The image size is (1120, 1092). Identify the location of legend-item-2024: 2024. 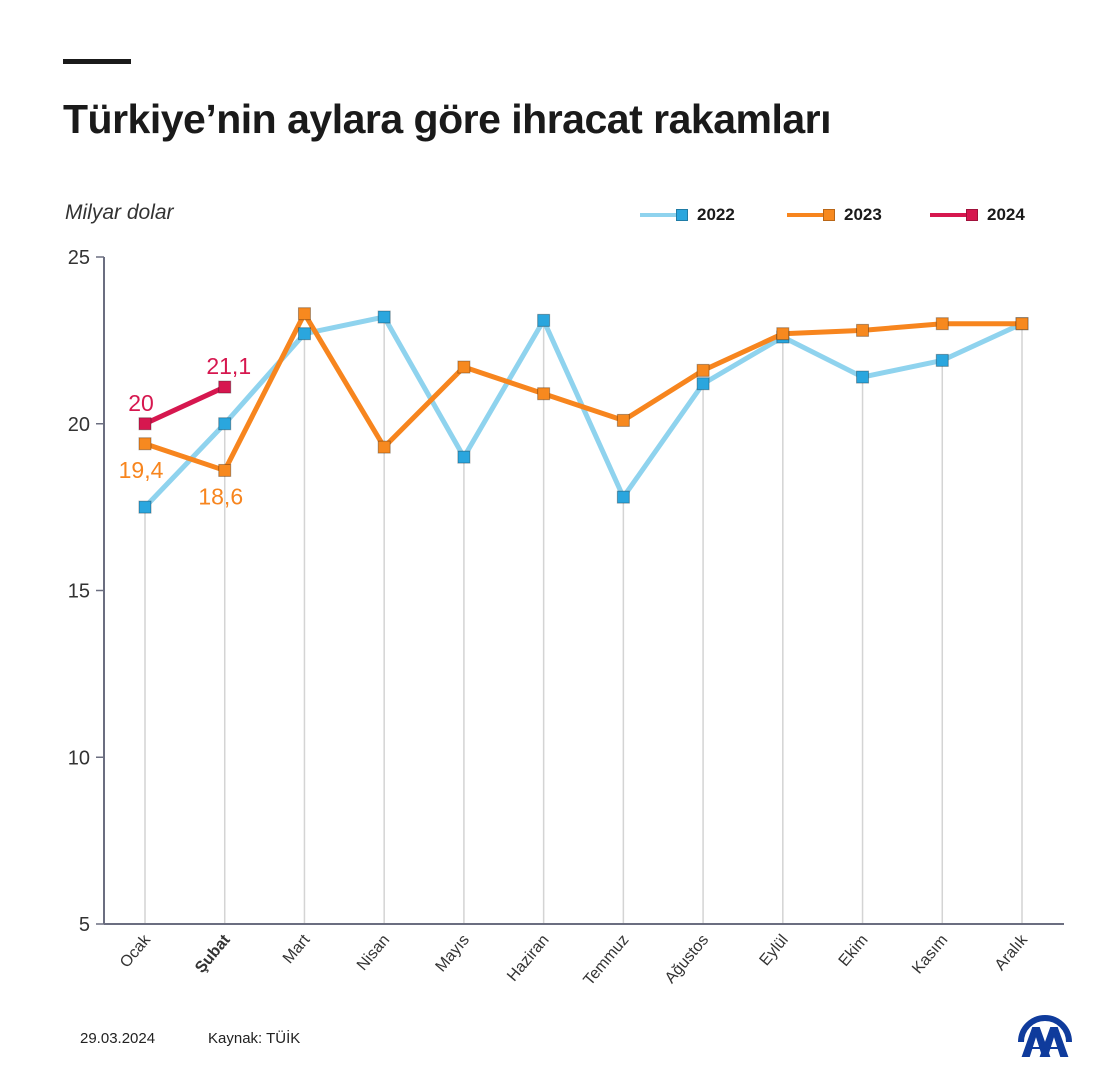
(977, 215).